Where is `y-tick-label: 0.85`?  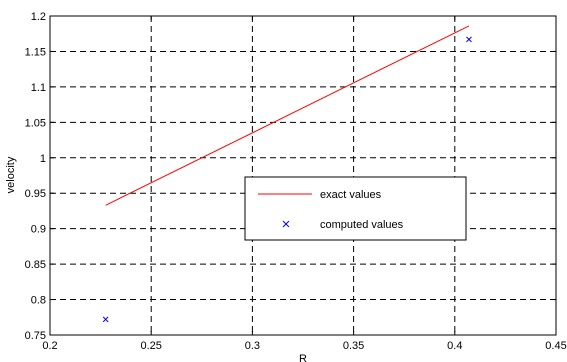 y-tick-label: 0.85 is located at coordinates (35, 265).